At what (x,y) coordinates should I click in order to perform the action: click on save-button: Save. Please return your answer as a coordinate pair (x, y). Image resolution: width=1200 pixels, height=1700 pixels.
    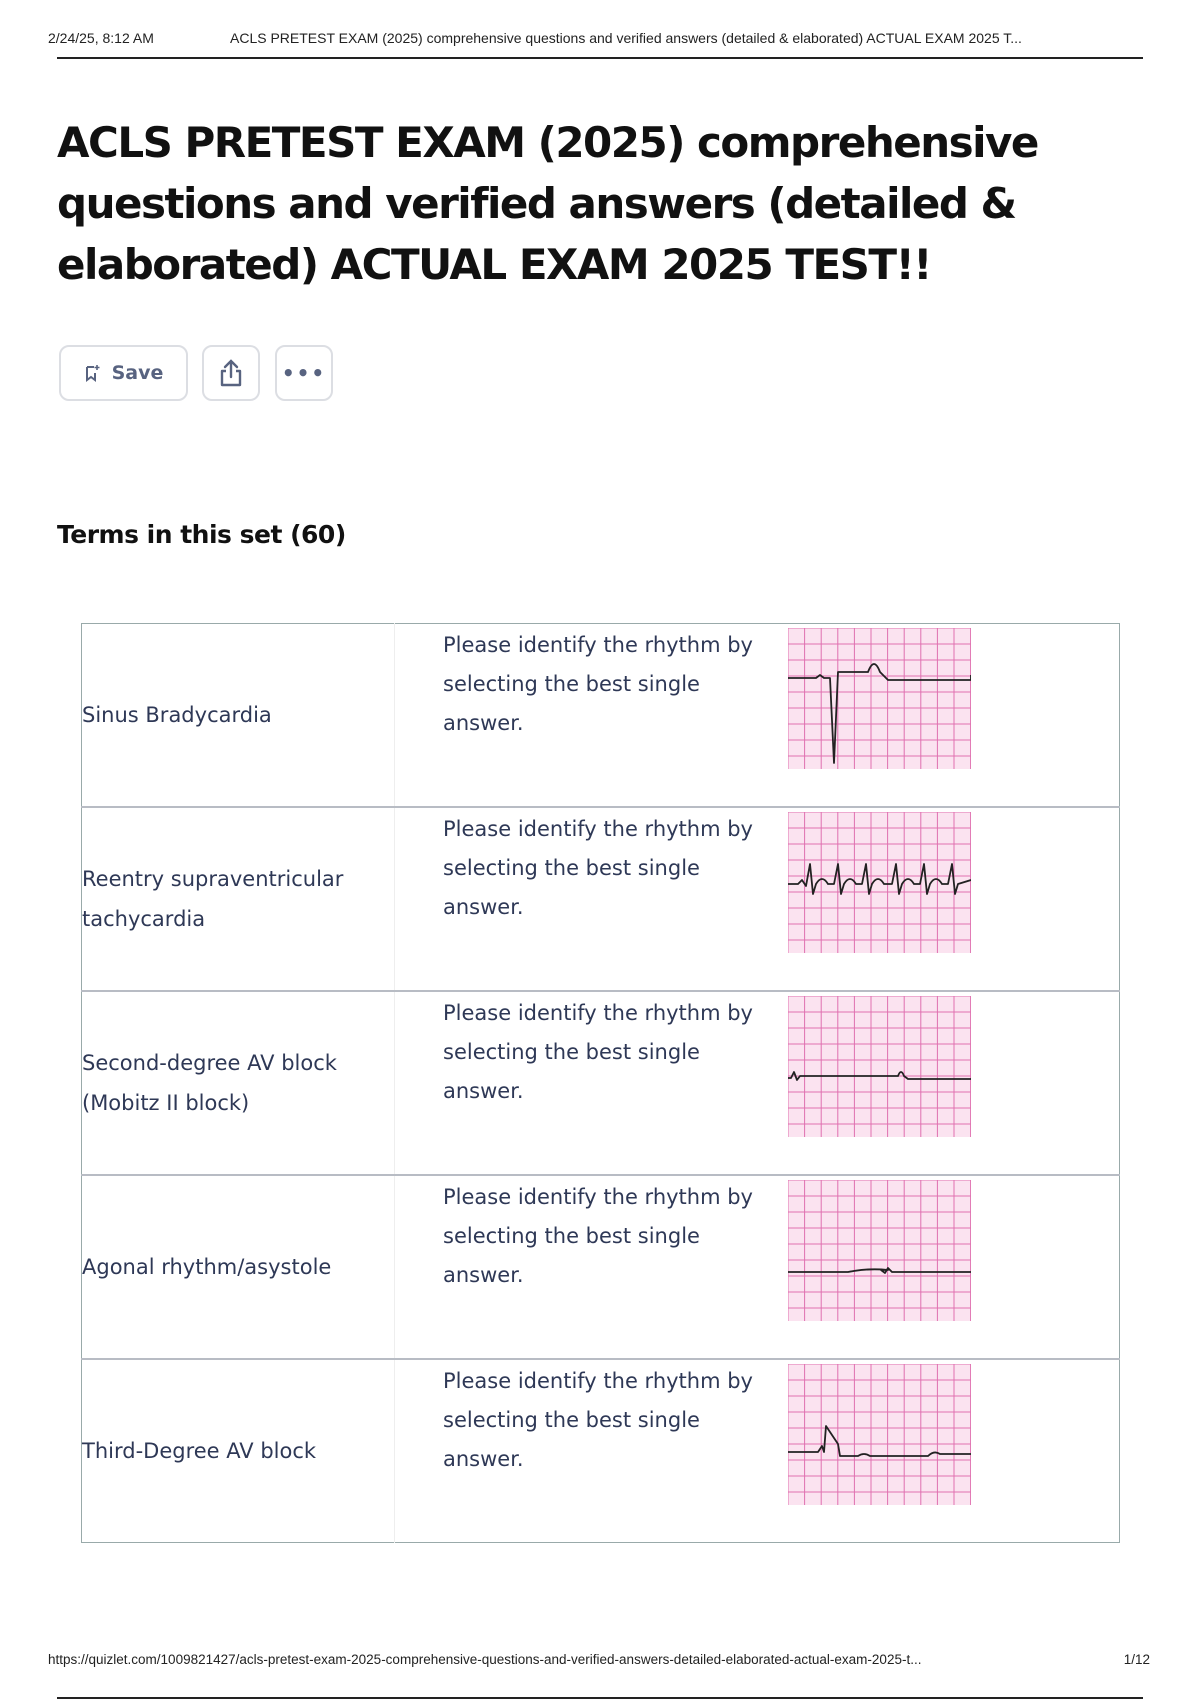
    Looking at the image, I should click on (123, 373).